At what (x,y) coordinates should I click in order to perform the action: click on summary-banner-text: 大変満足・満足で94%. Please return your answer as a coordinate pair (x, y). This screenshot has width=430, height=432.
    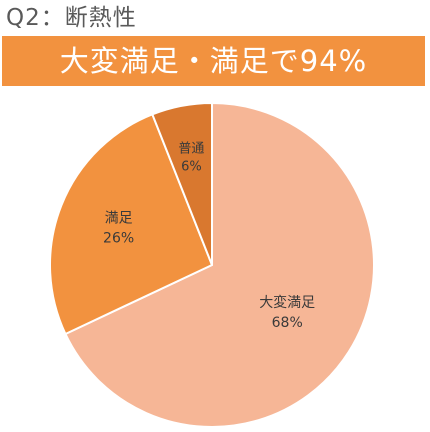
    Looking at the image, I should click on (213, 61).